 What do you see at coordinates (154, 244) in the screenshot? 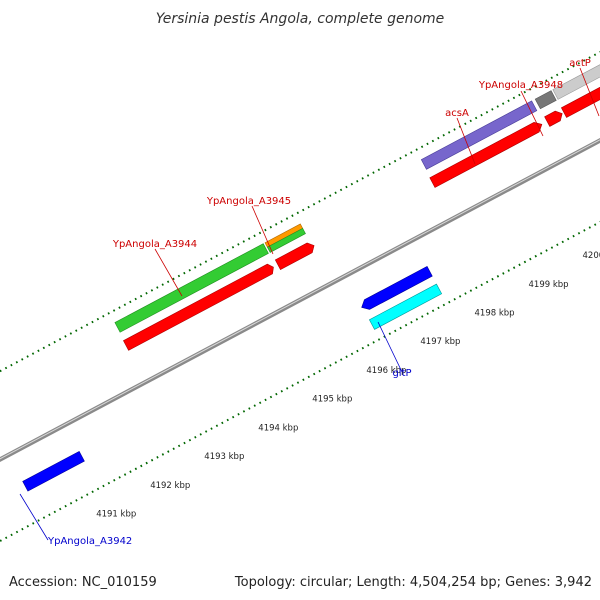
I see `gene-label-A3944: YpAngola_A3944` at bounding box center [154, 244].